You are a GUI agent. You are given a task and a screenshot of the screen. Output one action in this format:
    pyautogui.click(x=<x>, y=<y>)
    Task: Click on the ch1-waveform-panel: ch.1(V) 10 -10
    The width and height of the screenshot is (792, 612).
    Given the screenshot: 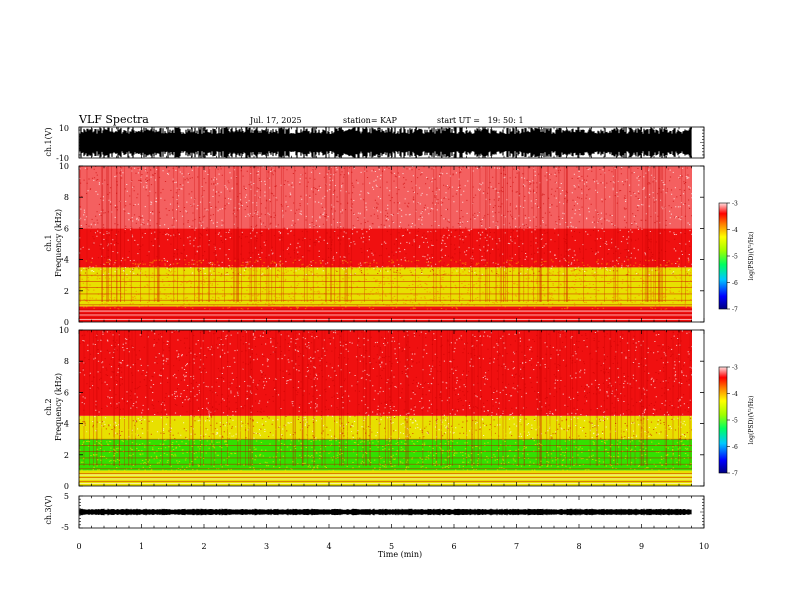 What is the action you would take?
    pyautogui.click(x=374, y=143)
    